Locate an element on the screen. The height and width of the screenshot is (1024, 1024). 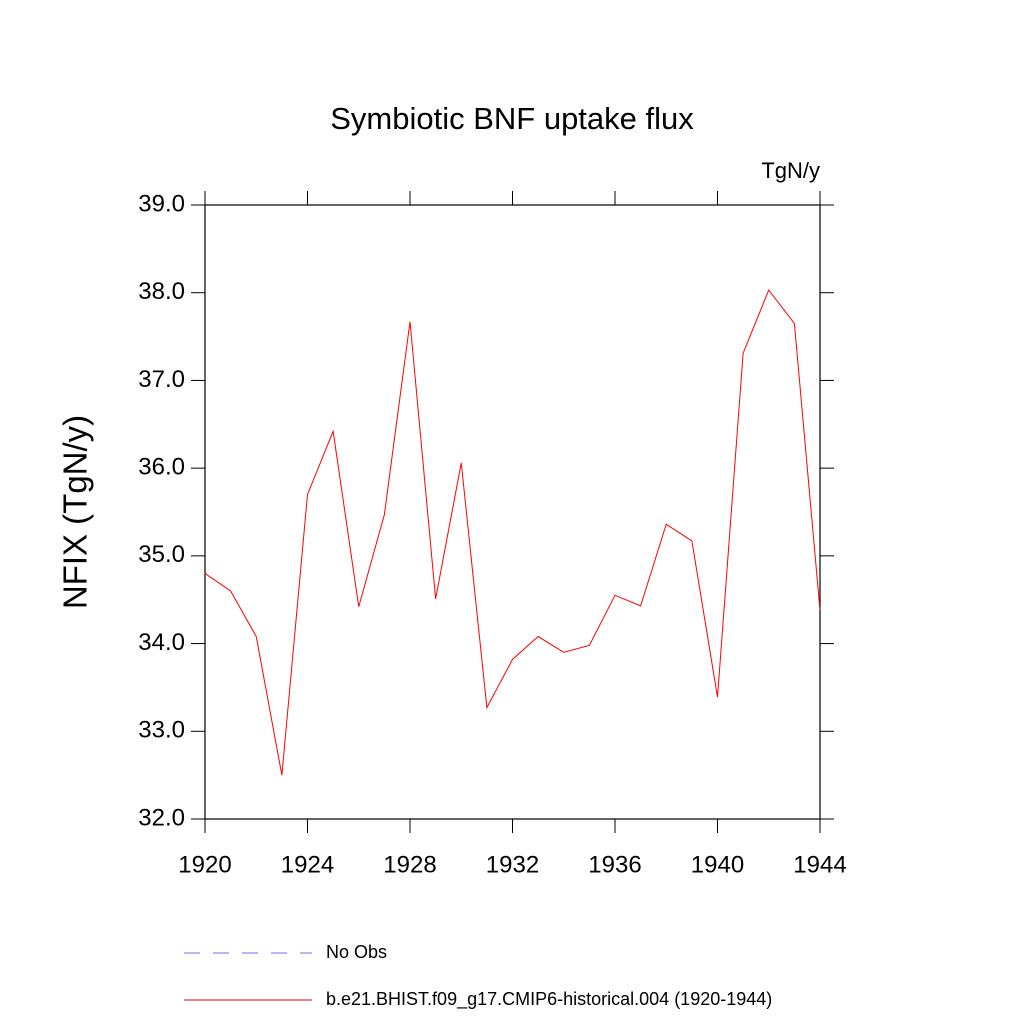
y-tick-label: 34.0 is located at coordinates (161, 642).